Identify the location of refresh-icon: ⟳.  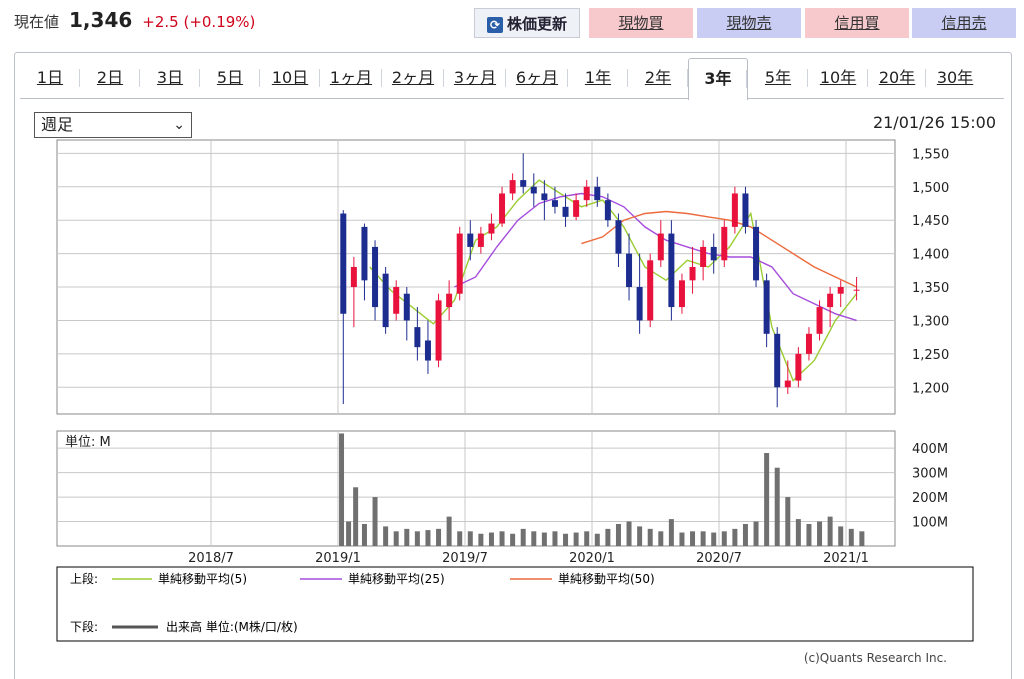
(494, 24).